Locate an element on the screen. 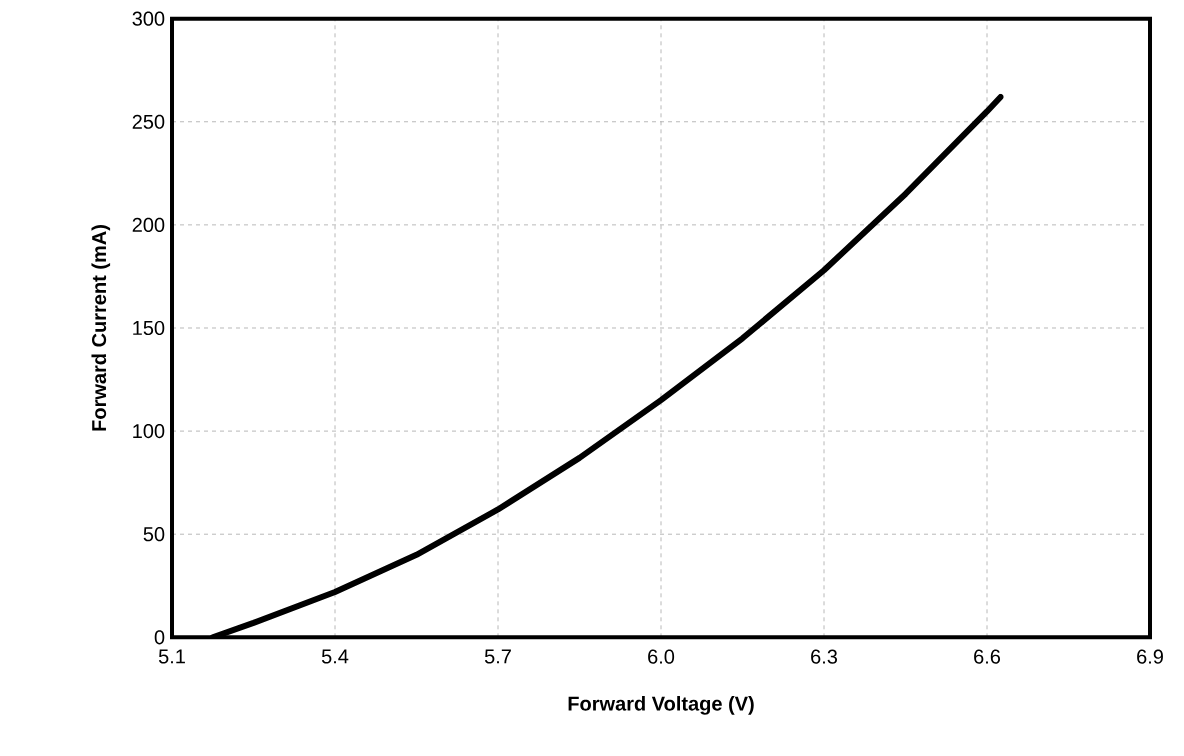 This screenshot has height=756, width=1184. x-tick-label: 6.3 is located at coordinates (824, 656).